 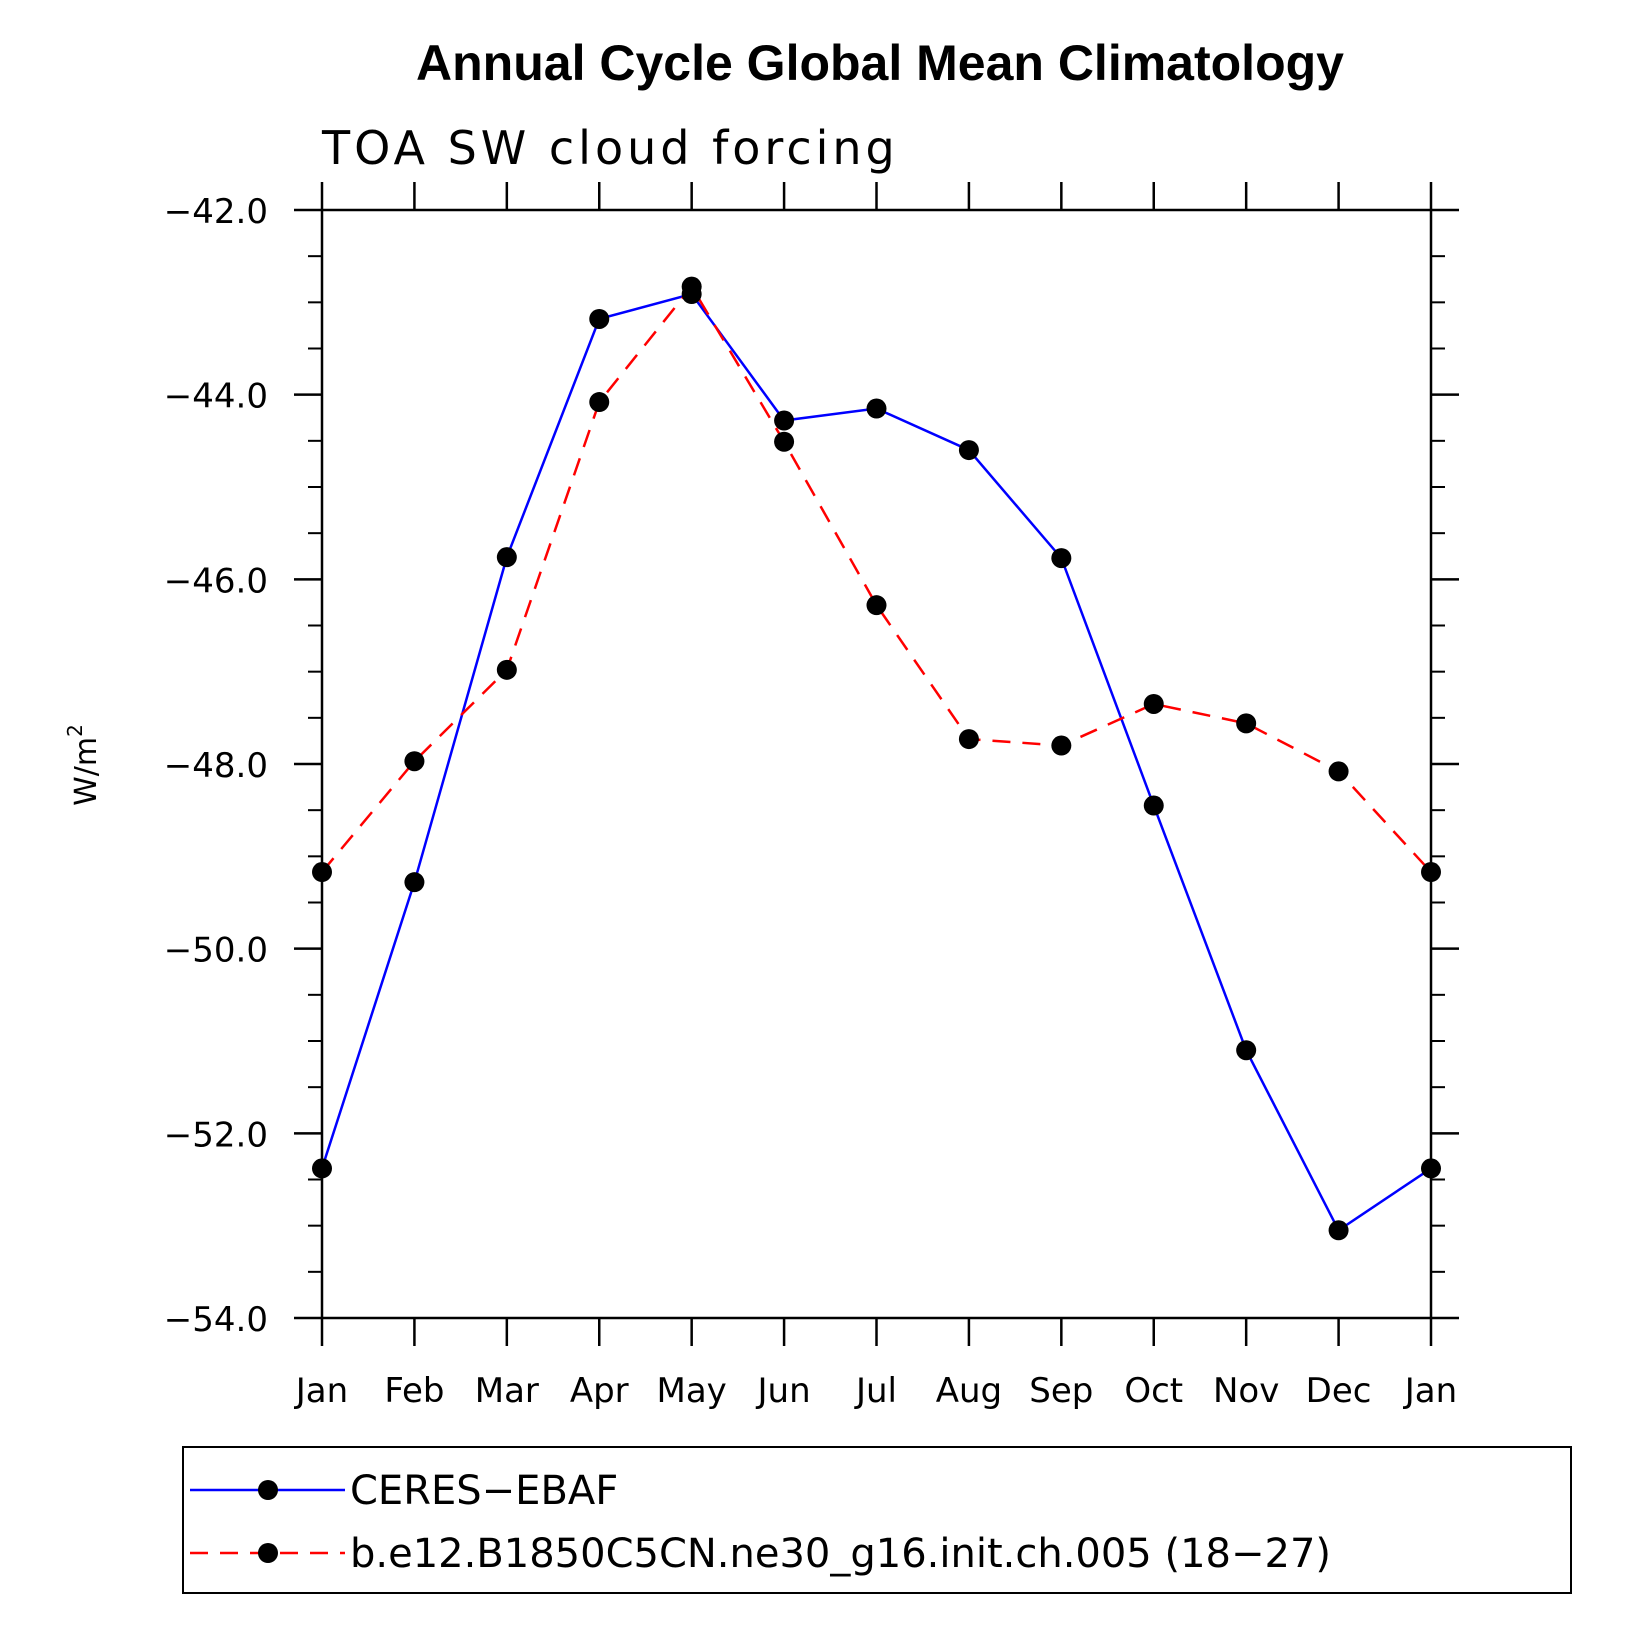 I want to click on y-tick-label: −42.0, so click(x=216, y=212).